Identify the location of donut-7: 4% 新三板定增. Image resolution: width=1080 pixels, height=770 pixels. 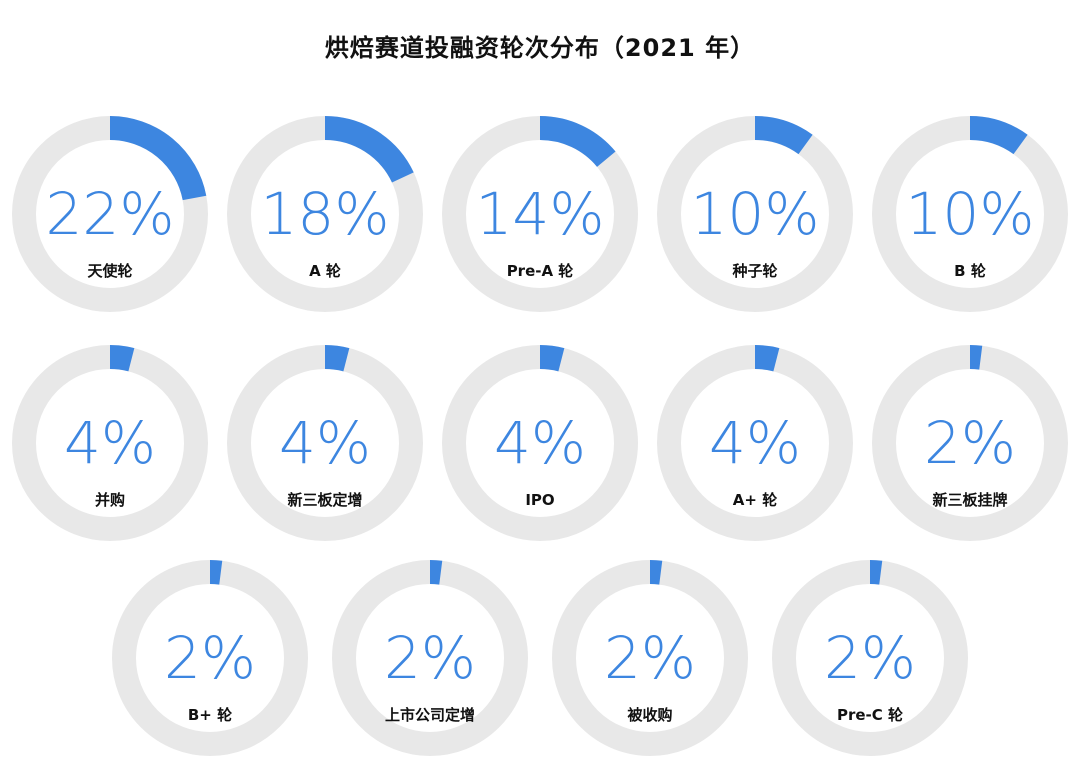
(325, 443).